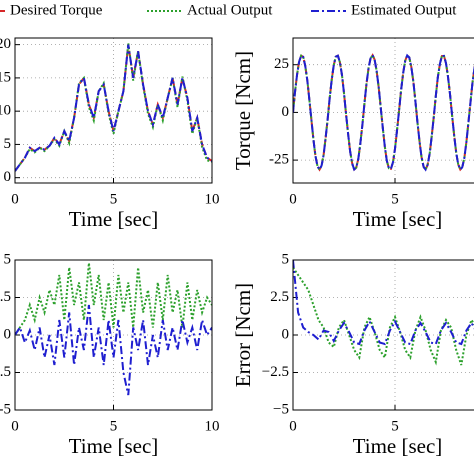 The height and width of the screenshot is (474, 474). What do you see at coordinates (5, 372) in the screenshot?
I see `y-tick-label: -2.5` at bounding box center [5, 372].